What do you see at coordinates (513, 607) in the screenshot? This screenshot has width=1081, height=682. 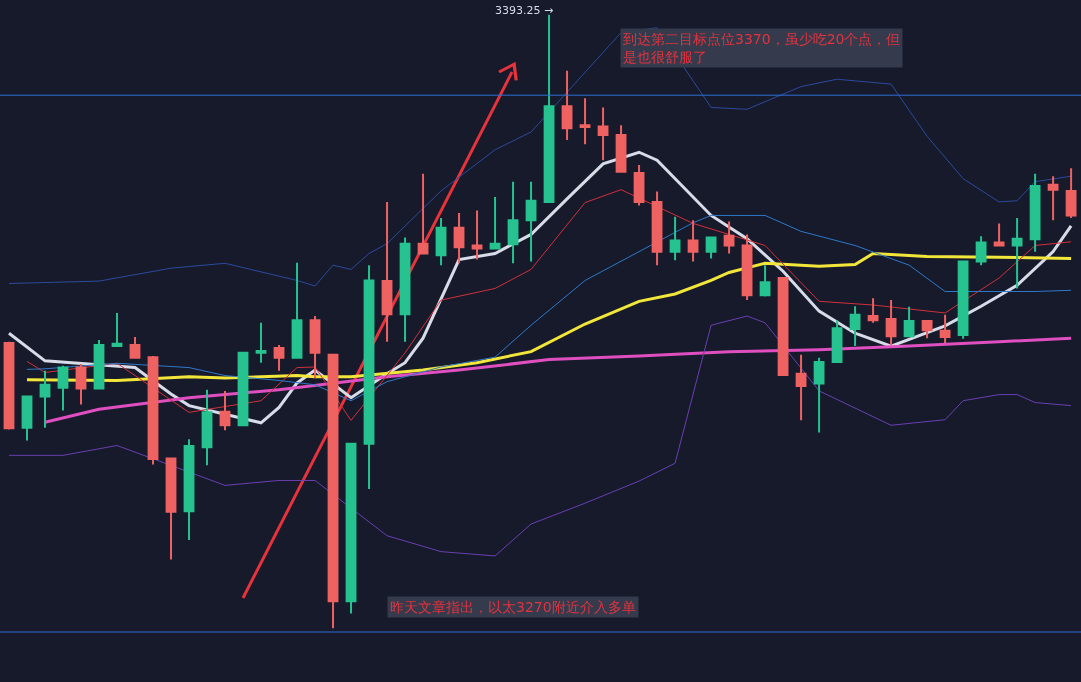 I see `annotation: 昨天文章指出，以太3270附近介入多单` at bounding box center [513, 607].